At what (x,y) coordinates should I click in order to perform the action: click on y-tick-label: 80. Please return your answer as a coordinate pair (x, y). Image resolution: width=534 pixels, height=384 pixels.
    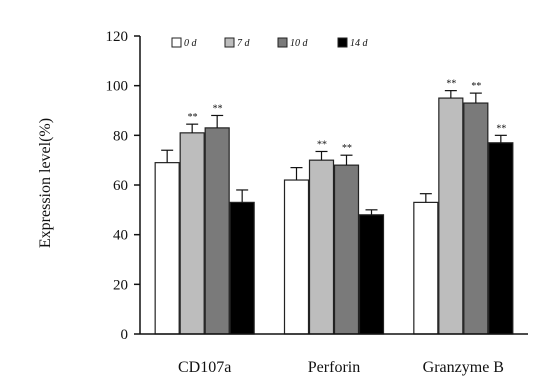
    Looking at the image, I should click on (120, 136).